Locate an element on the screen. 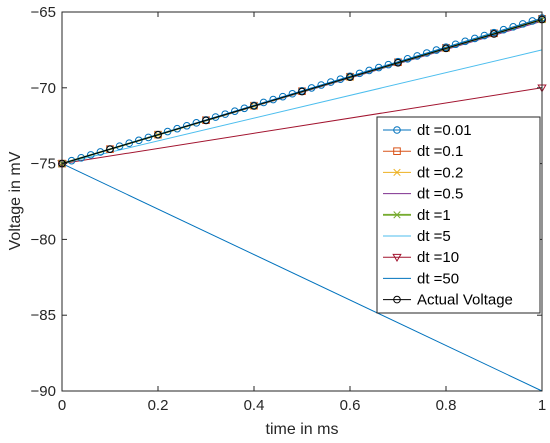 The height and width of the screenshot is (443, 550). legend-item-dt-0-1-label: dt =0.1 is located at coordinates (440, 151).